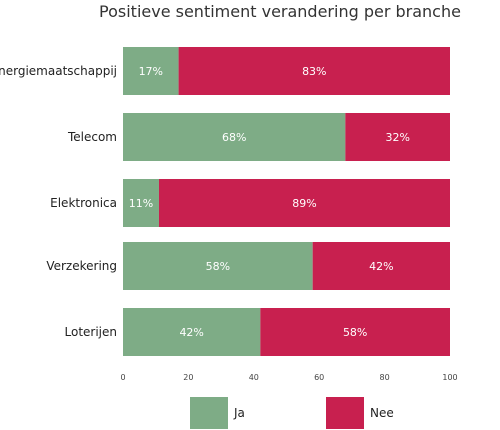  I want to click on x-tick-label: 80, so click(385, 377).